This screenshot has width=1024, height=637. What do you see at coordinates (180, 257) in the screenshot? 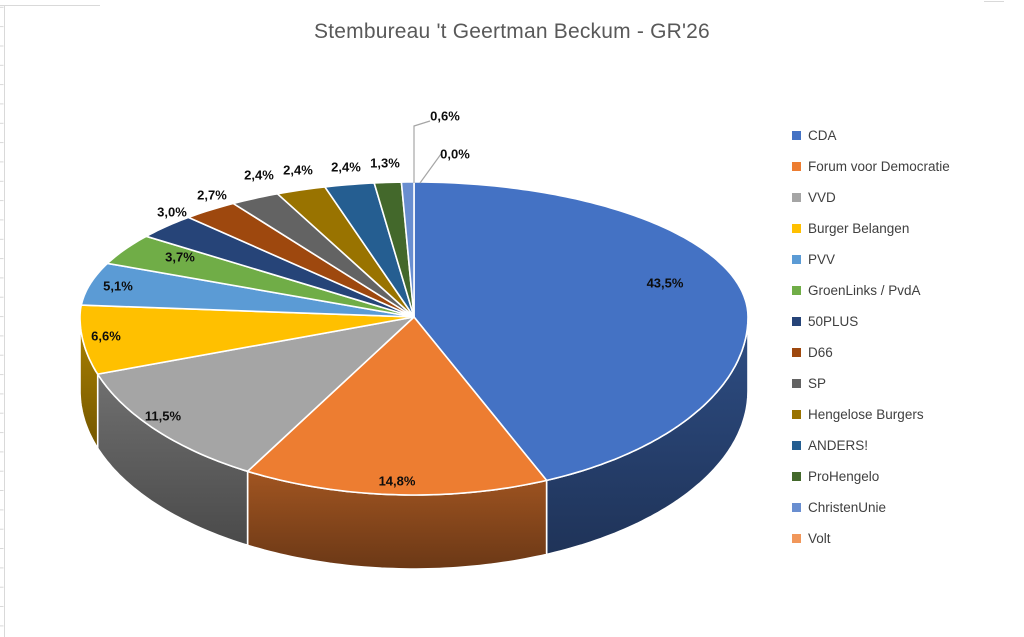
I see `data-label-groenlinks-pvda: 3,7%` at bounding box center [180, 257].